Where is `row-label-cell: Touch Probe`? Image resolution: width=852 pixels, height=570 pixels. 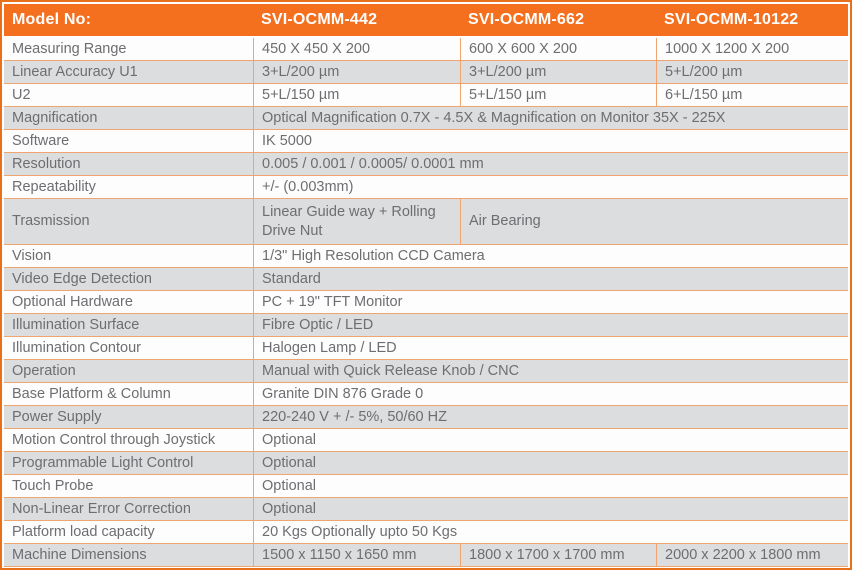 row-label-cell: Touch Probe is located at coordinates (53, 485).